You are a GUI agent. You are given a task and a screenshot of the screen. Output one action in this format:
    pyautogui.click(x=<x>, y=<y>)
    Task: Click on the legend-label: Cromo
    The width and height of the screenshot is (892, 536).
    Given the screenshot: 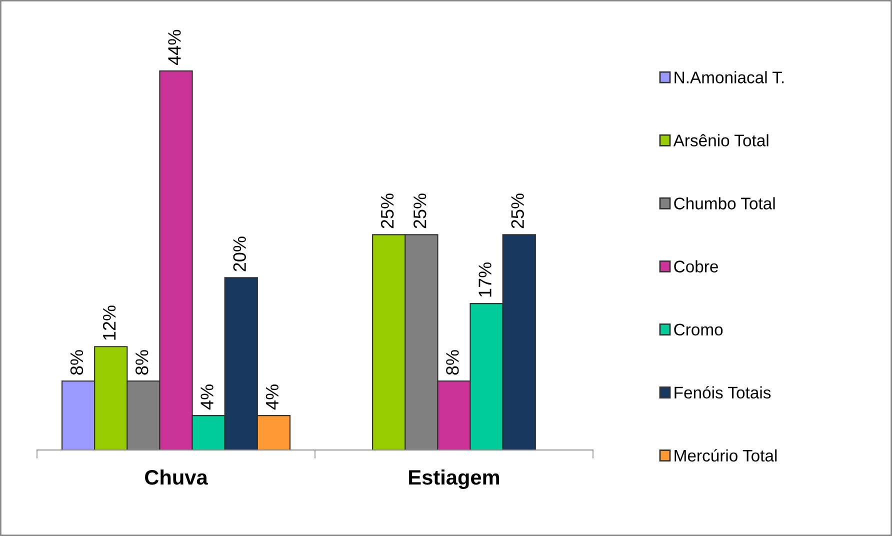 What is the action you would take?
    pyautogui.click(x=698, y=330)
    